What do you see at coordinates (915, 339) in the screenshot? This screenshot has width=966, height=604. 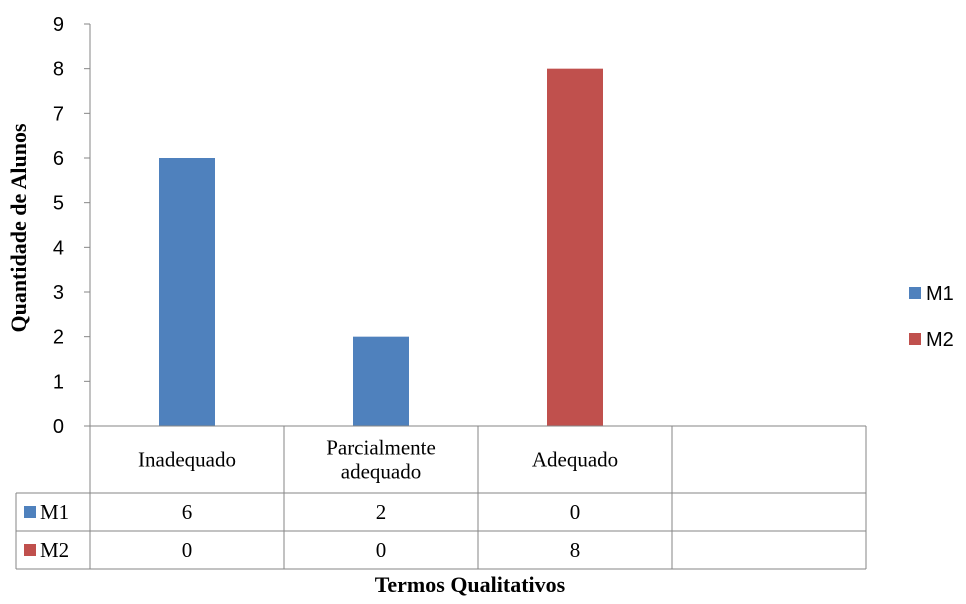 I see `legend-key-m2` at bounding box center [915, 339].